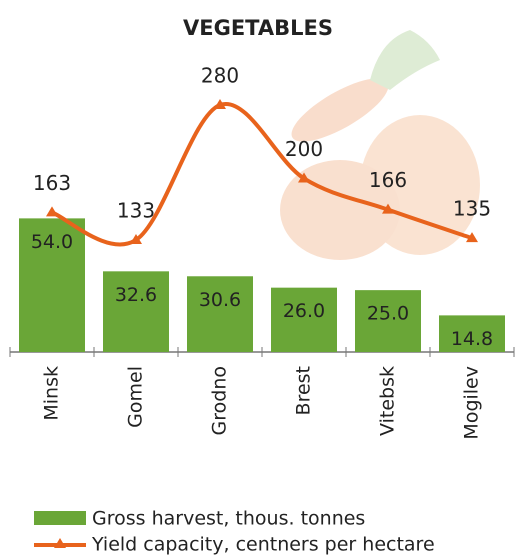  I want to click on bar-value-label: 54.0, so click(52, 242).